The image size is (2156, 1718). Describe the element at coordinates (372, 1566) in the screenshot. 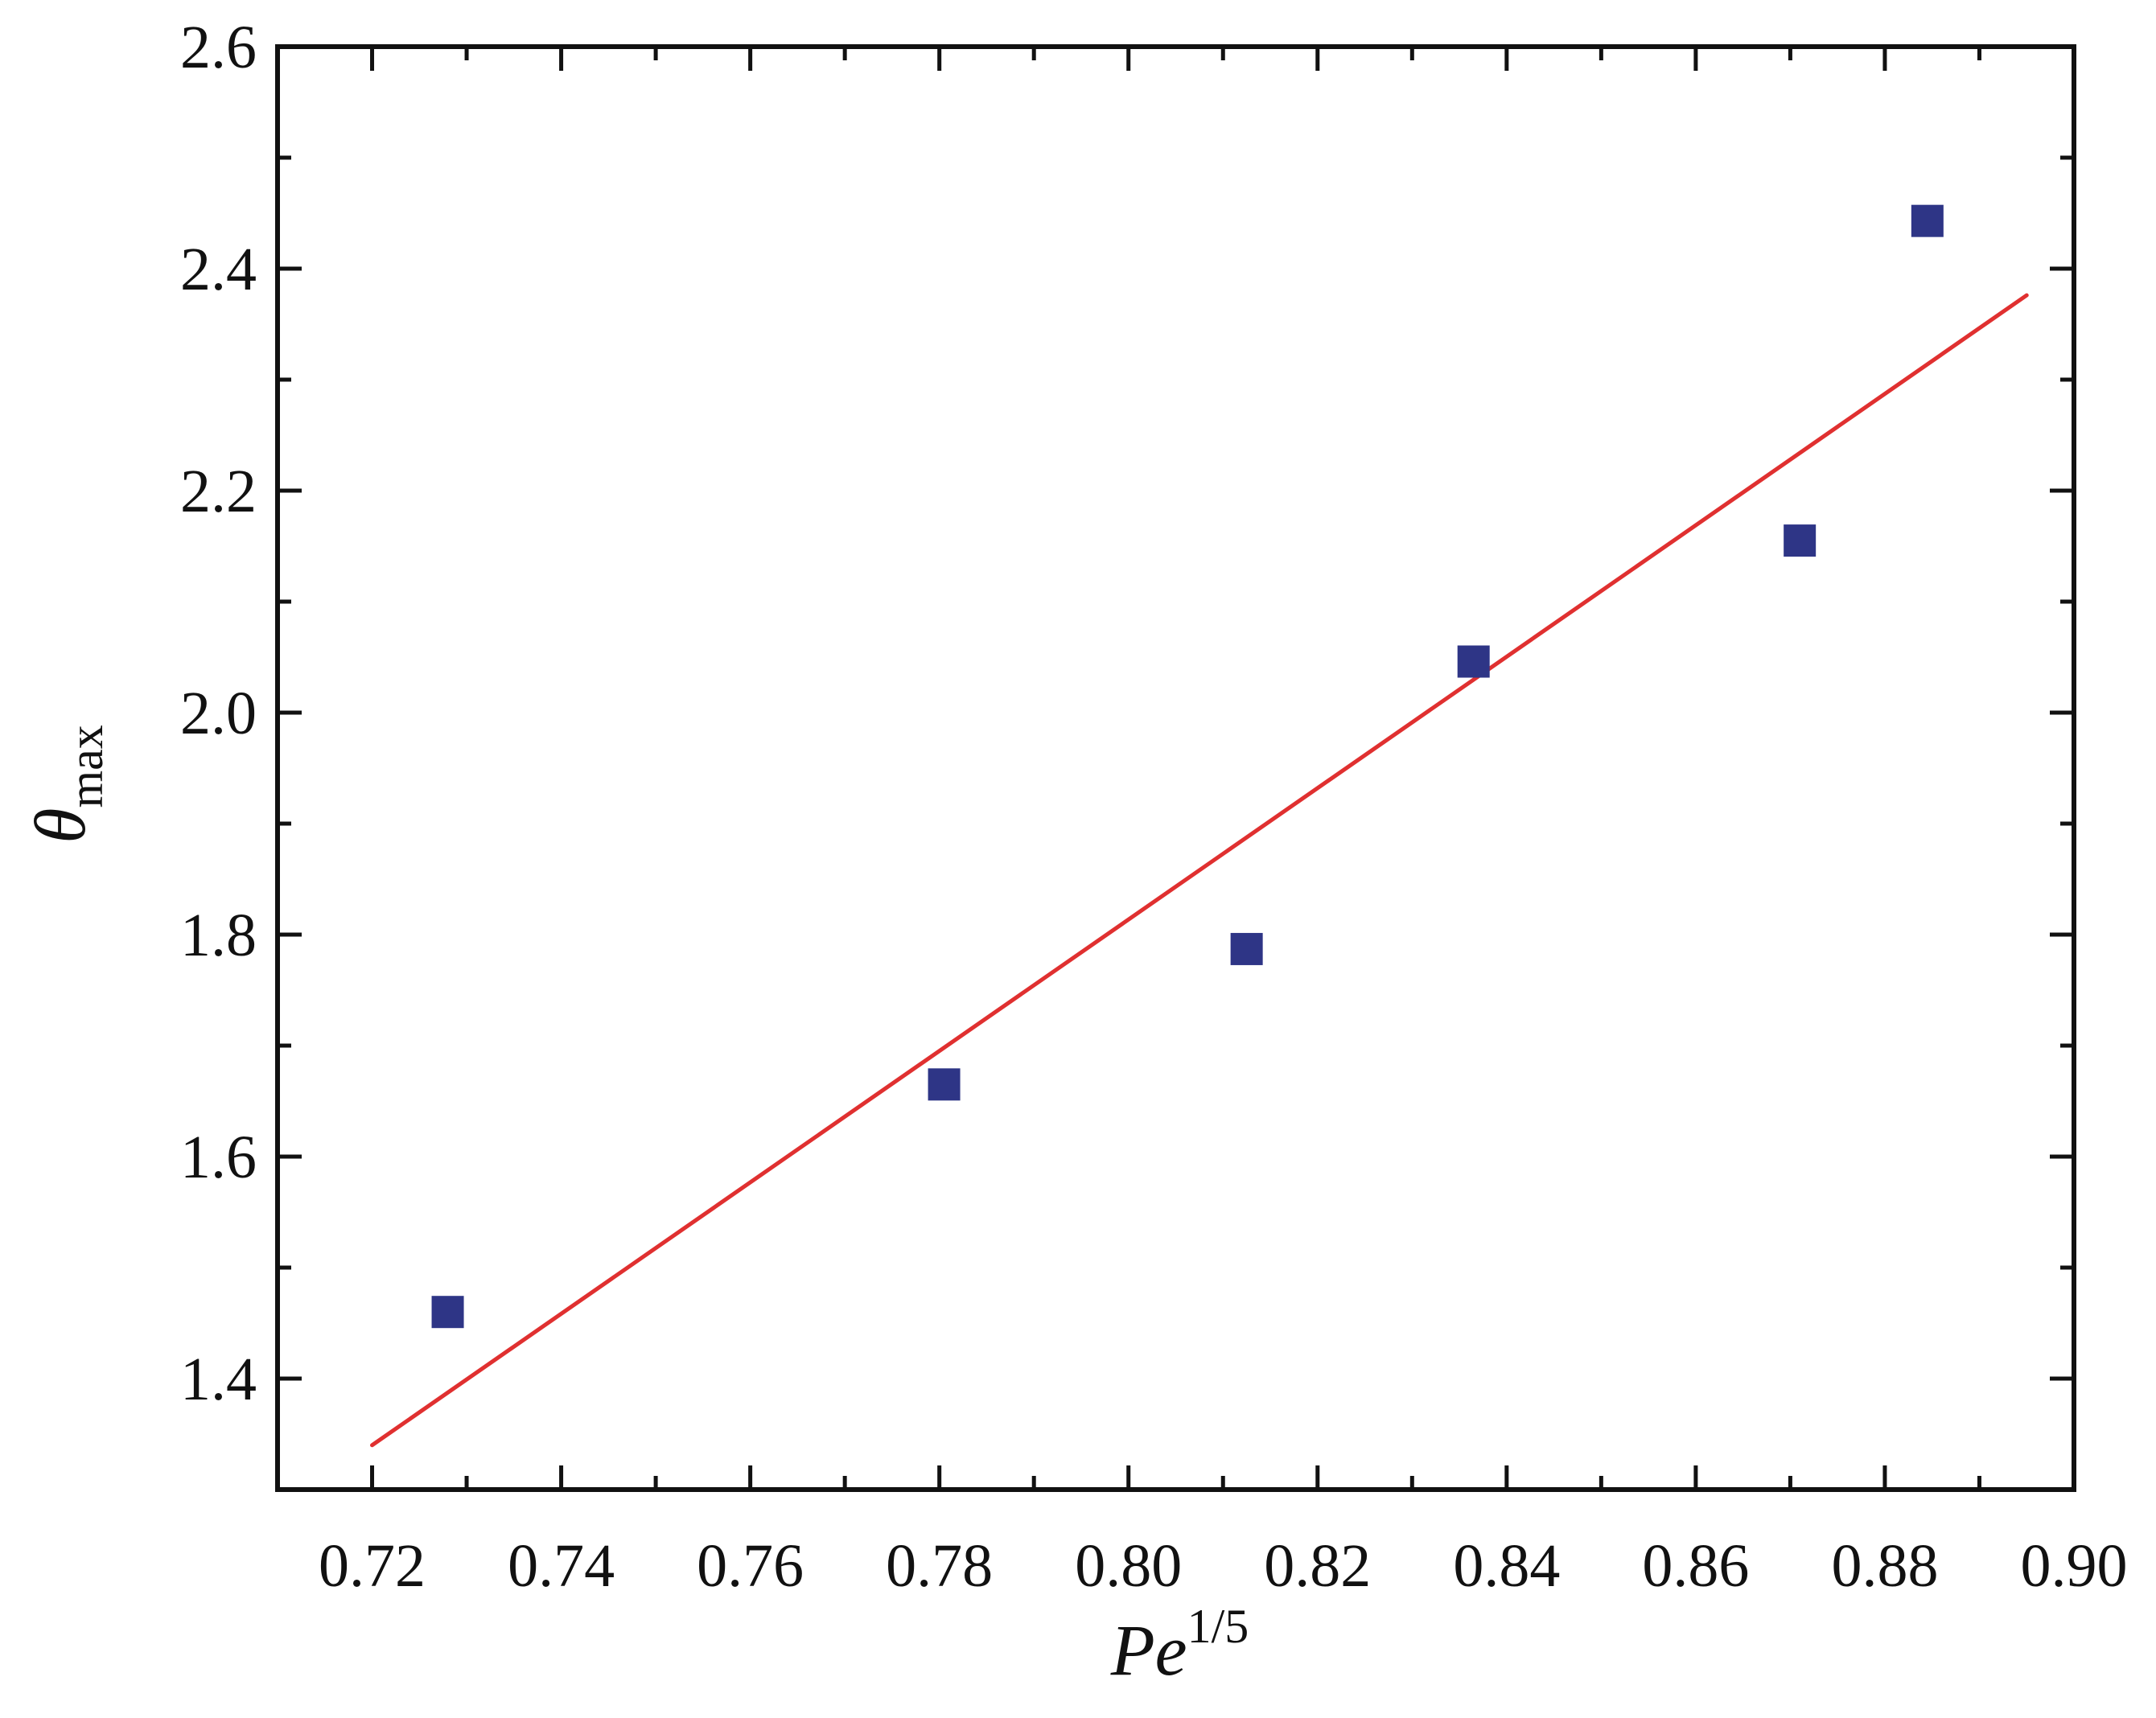

I see `x-tick-label: 0.72` at that location.